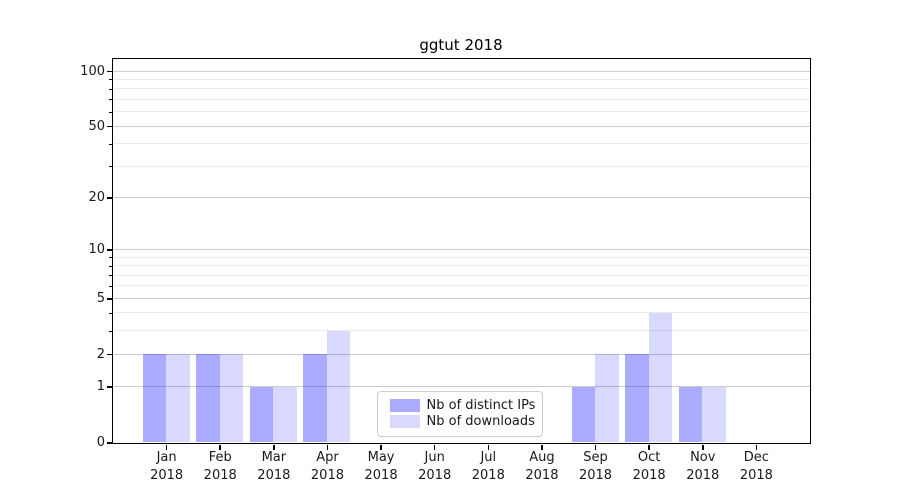  What do you see at coordinates (461, 45) in the screenshot?
I see `chart-title: ggtut 2018` at bounding box center [461, 45].